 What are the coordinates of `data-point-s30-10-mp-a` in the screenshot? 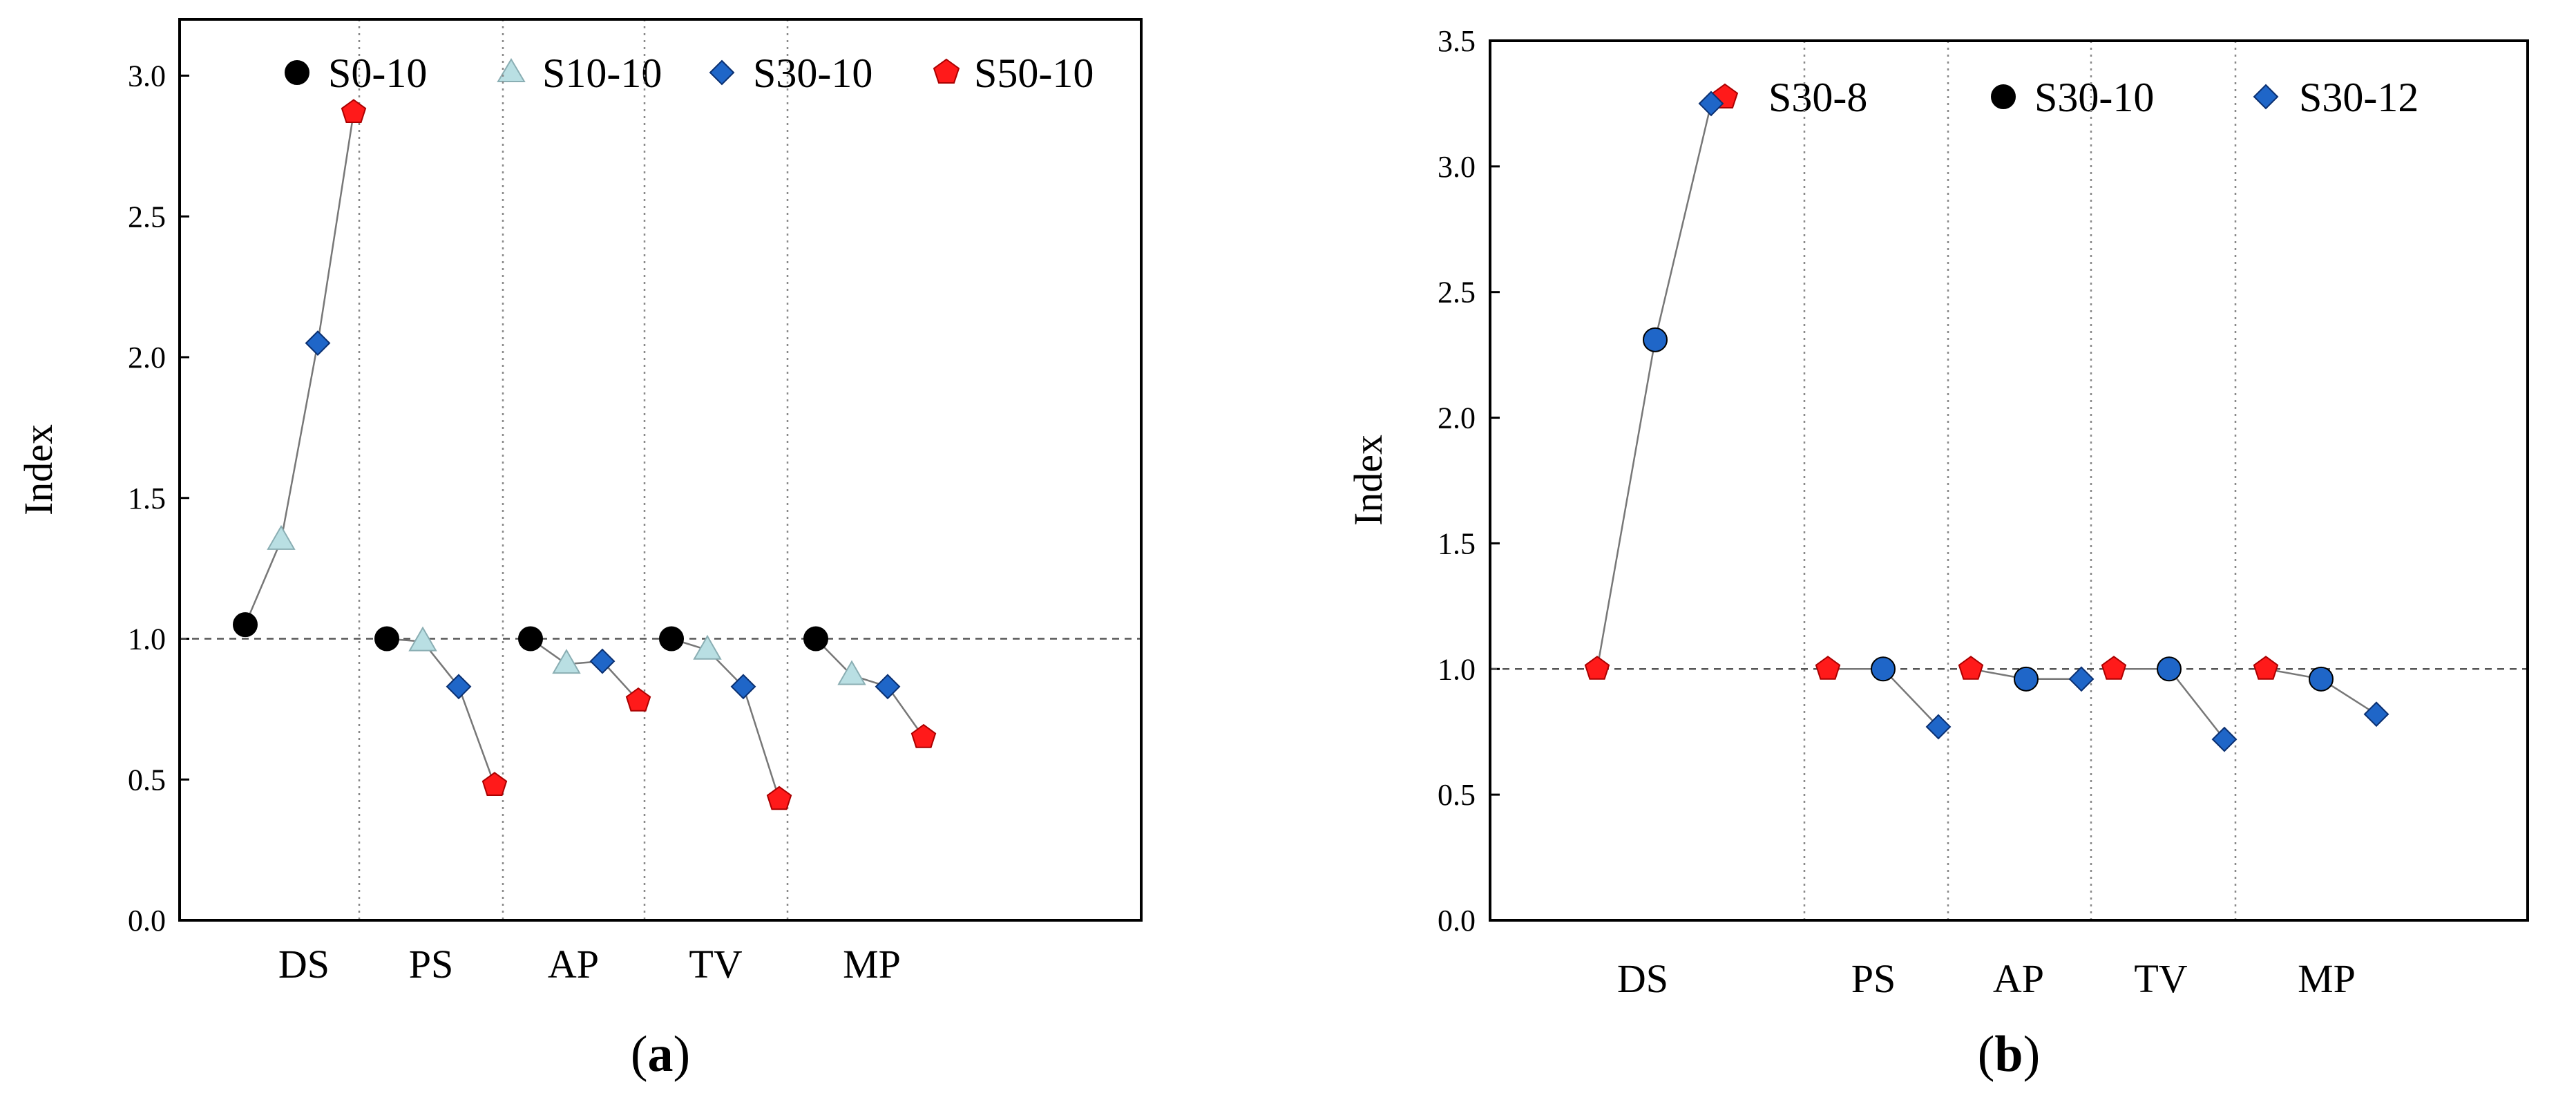 It's located at (888, 687).